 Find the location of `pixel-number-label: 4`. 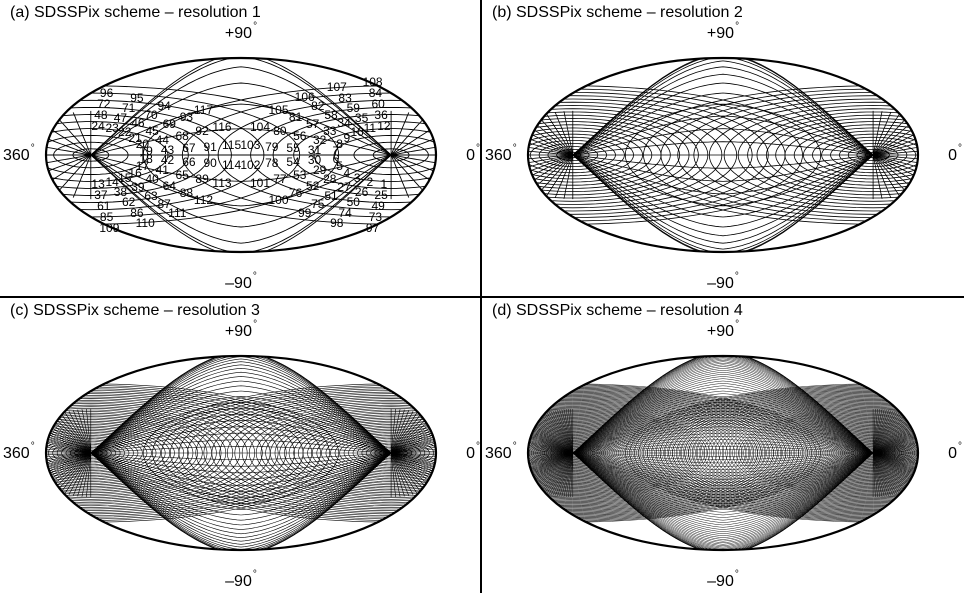

pixel-number-label: 4 is located at coordinates (347, 173).